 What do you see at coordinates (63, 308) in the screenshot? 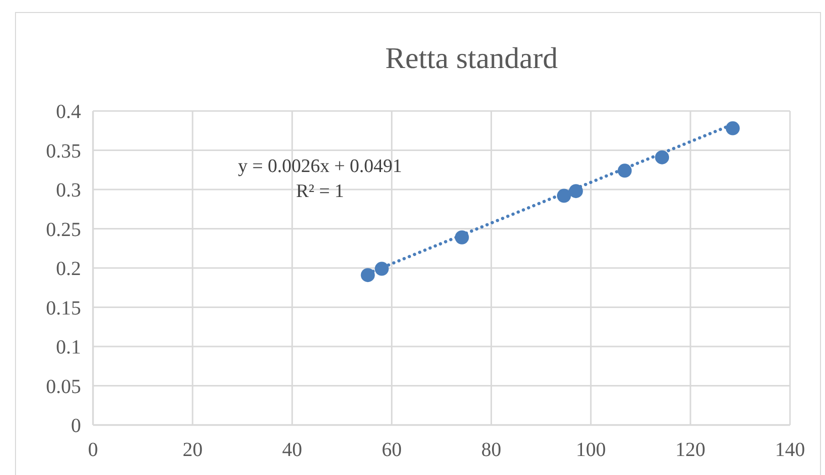
I see `y-tick-label: 0.15` at bounding box center [63, 308].